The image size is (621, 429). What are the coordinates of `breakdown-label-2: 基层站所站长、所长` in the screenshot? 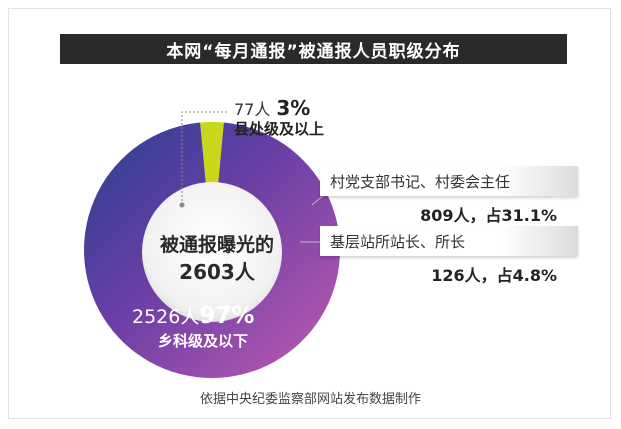 It's located at (449, 241).